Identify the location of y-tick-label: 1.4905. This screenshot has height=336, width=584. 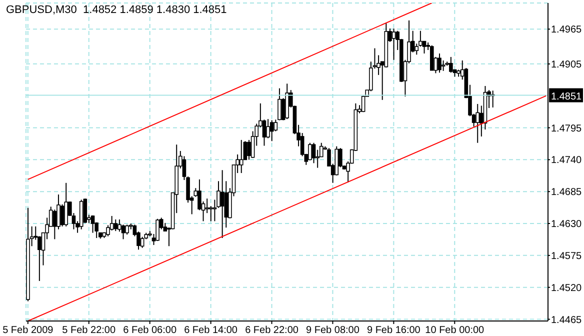
(566, 64).